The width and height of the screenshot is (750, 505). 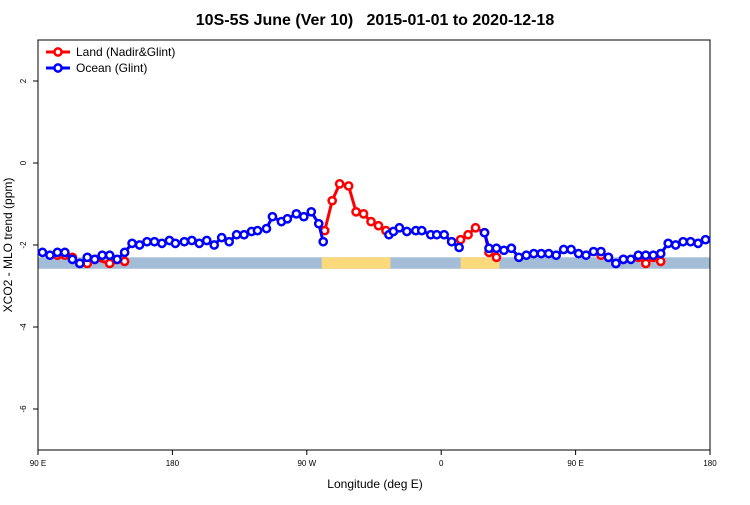 I want to click on x-tick-label: 90 W, so click(x=306, y=463).